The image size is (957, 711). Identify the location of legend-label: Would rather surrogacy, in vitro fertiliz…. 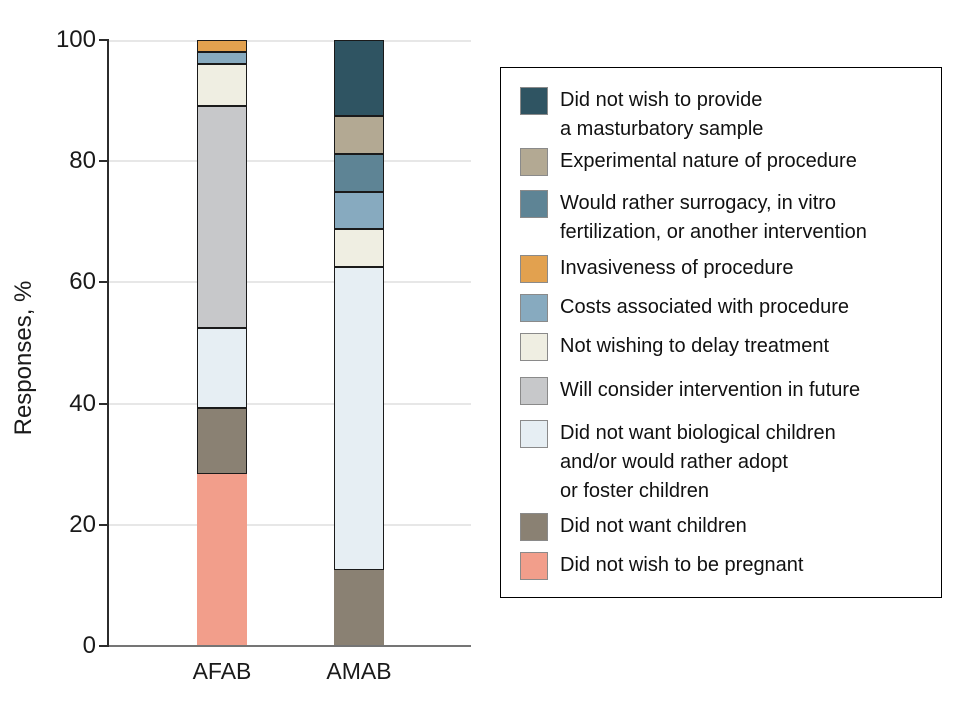
(713, 217).